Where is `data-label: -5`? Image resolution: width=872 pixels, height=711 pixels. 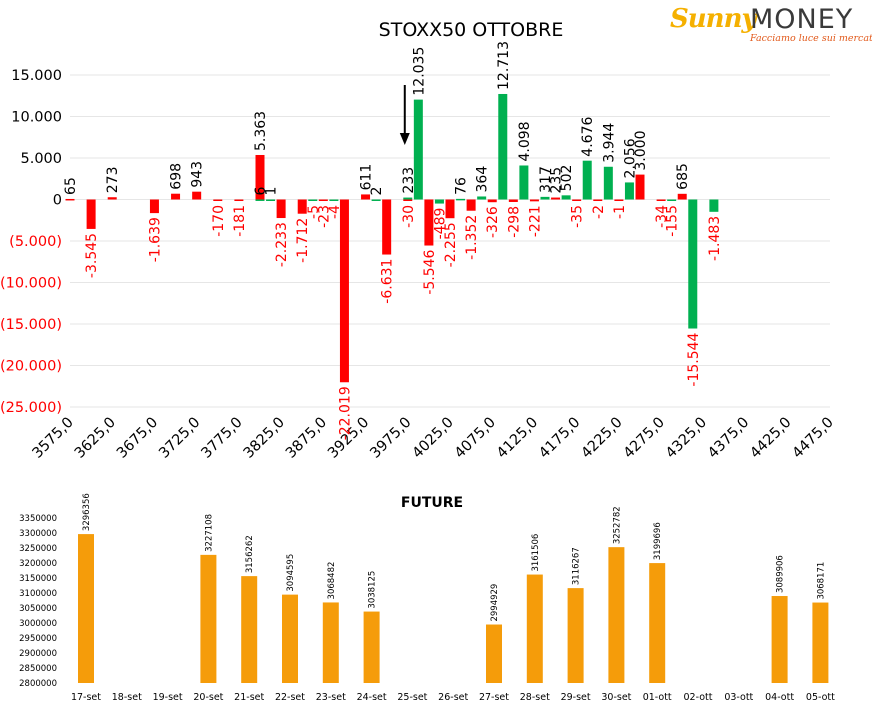
data-label: -5 is located at coordinates (314, 212).